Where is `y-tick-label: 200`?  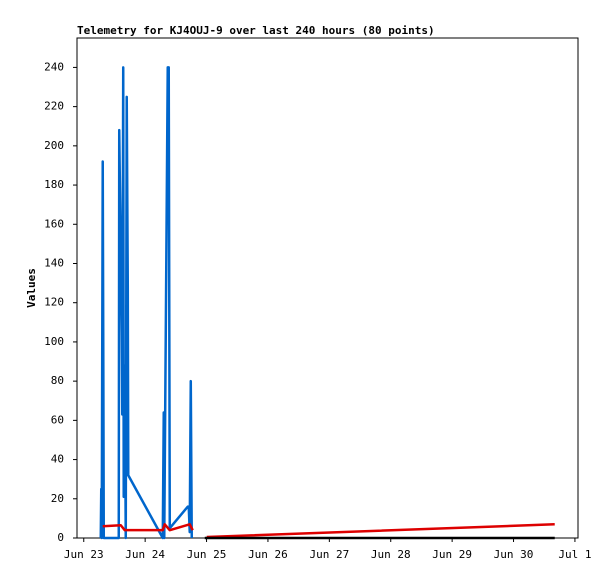
y-tick-label: 200 is located at coordinates (54, 145).